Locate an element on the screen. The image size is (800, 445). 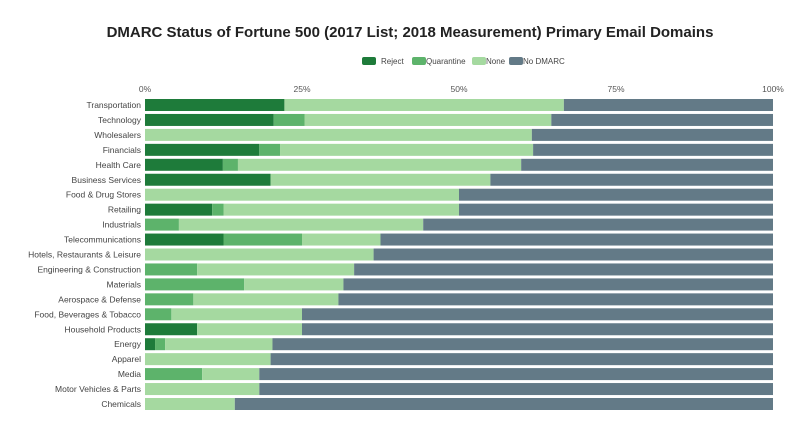
category-label-motor-vehicles-and-parts: Motor Vehicles & Parts is located at coordinates (98, 389).